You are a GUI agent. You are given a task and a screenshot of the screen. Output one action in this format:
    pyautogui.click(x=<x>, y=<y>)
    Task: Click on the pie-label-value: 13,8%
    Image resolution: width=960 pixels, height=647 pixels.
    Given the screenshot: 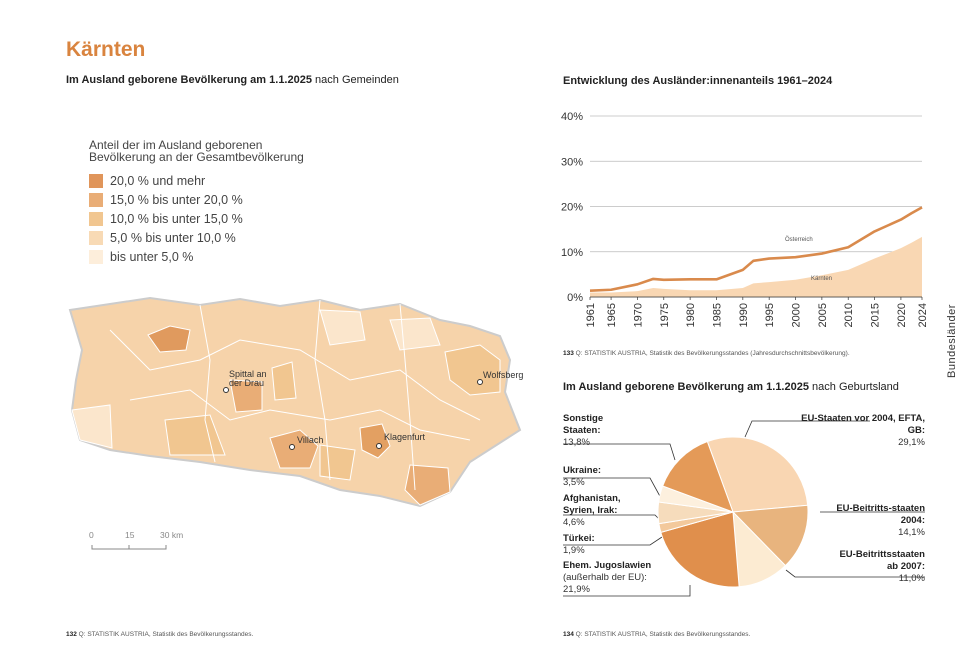 What is the action you would take?
    pyautogui.click(x=576, y=442)
    